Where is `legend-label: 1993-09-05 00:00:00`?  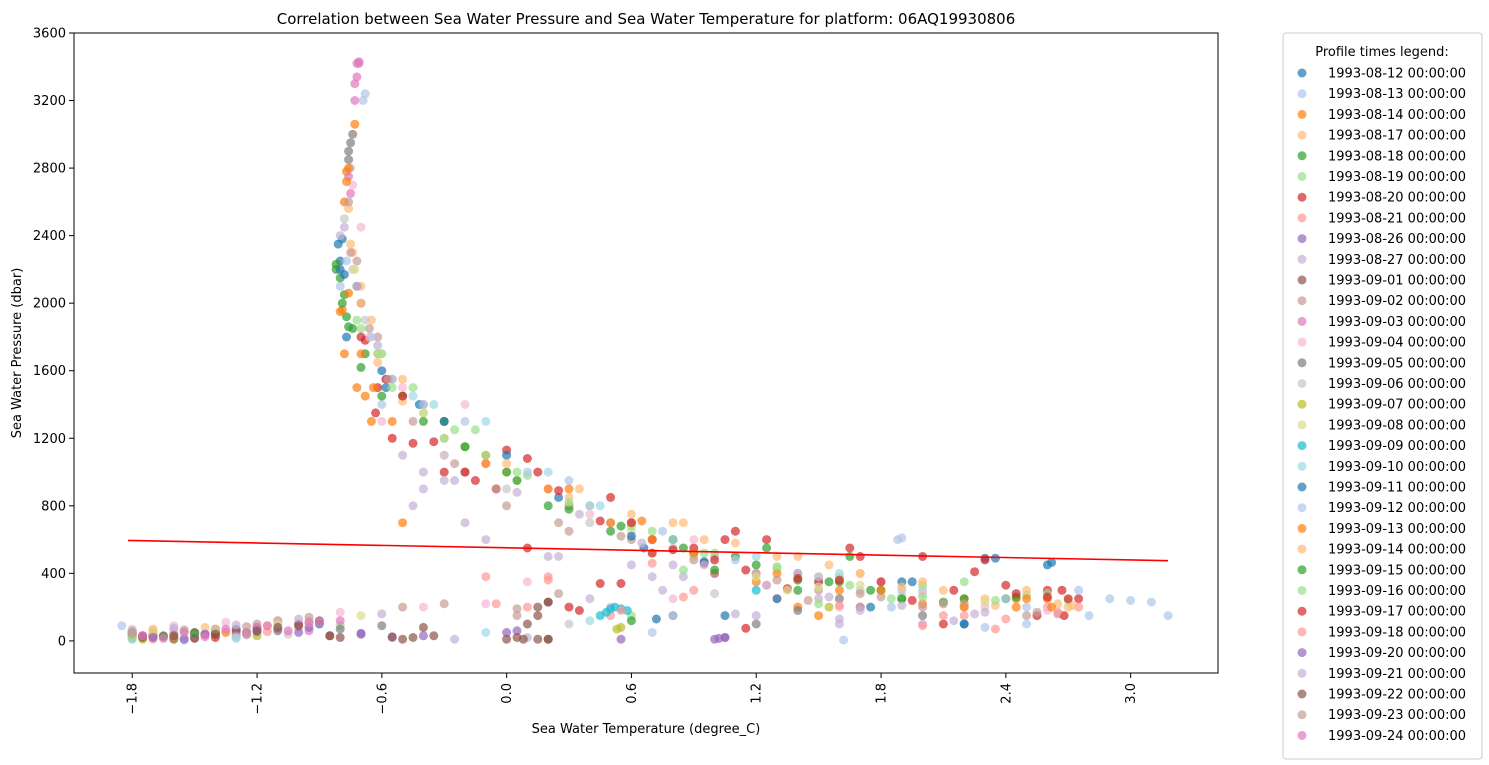 legend-label: 1993-09-05 00:00:00 is located at coordinates (1397, 363).